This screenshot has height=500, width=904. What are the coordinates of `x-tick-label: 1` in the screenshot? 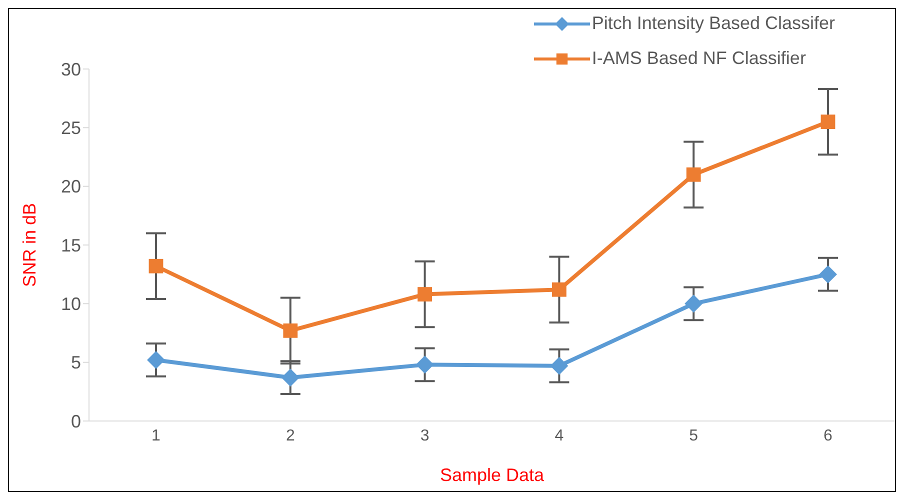 It's located at (156, 435).